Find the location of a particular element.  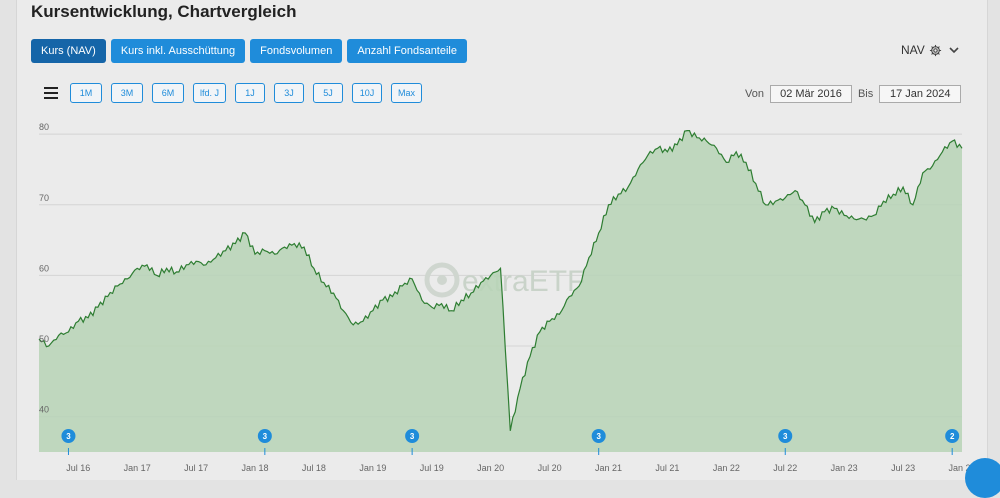

from-label: Von is located at coordinates (754, 94).